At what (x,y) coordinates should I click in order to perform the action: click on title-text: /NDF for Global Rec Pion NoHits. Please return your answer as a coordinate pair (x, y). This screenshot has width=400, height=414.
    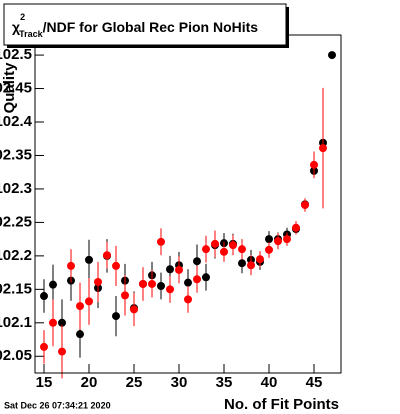
    Looking at the image, I should click on (151, 27).